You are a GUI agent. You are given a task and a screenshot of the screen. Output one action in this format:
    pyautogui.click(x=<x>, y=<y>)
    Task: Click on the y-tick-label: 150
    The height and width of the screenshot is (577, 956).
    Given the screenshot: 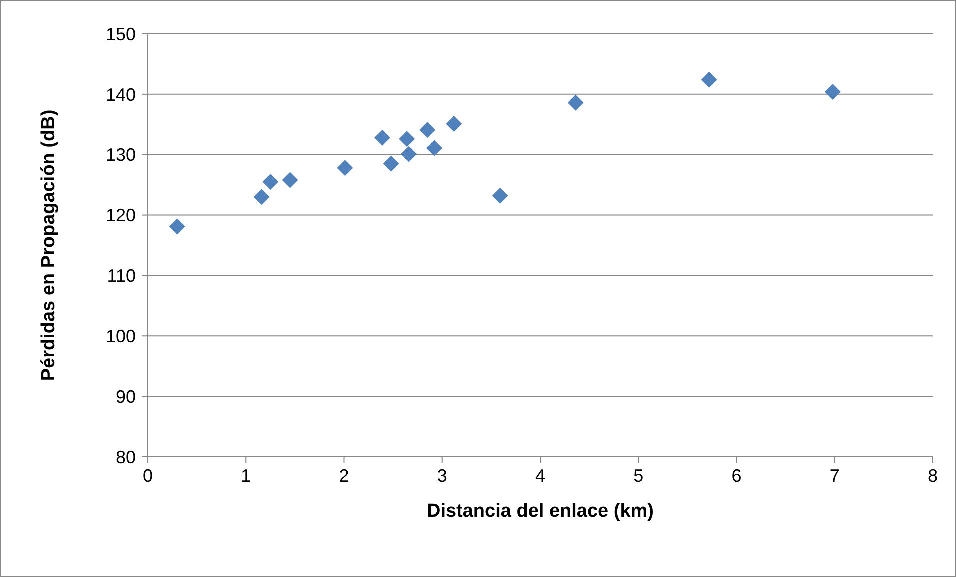 What is the action you would take?
    pyautogui.click(x=121, y=34)
    